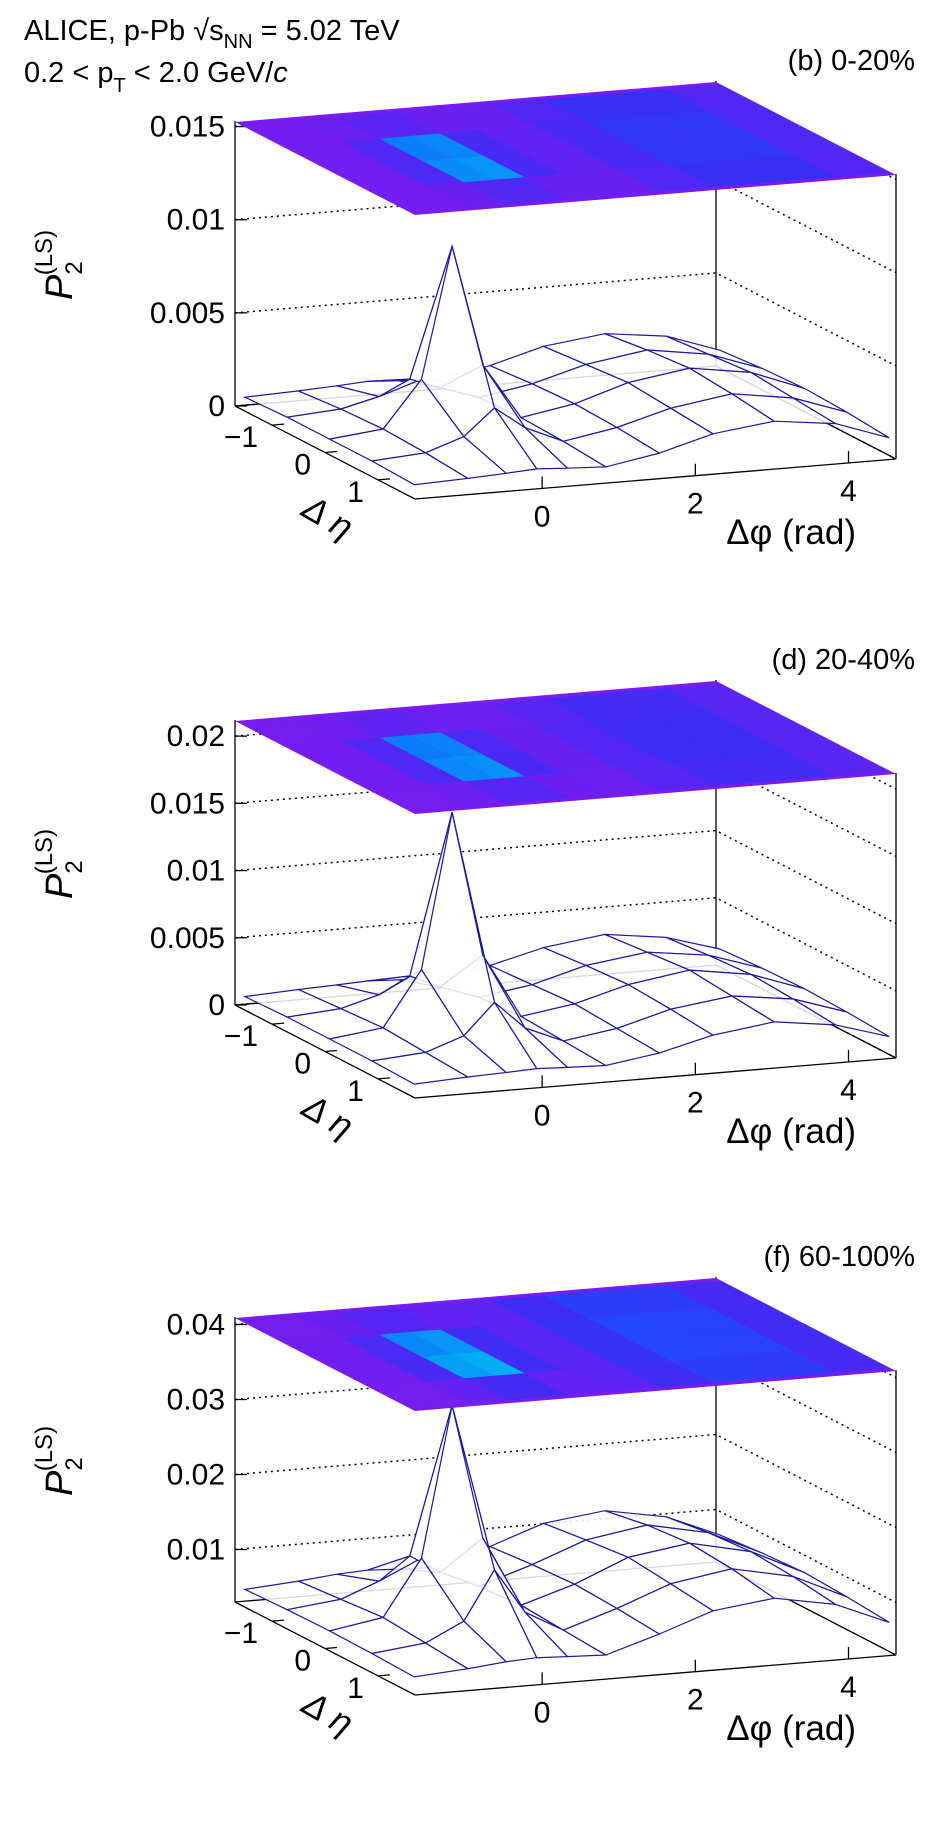 The height and width of the screenshot is (1821, 950). I want to click on x-tick-label: 4, so click(848, 491).